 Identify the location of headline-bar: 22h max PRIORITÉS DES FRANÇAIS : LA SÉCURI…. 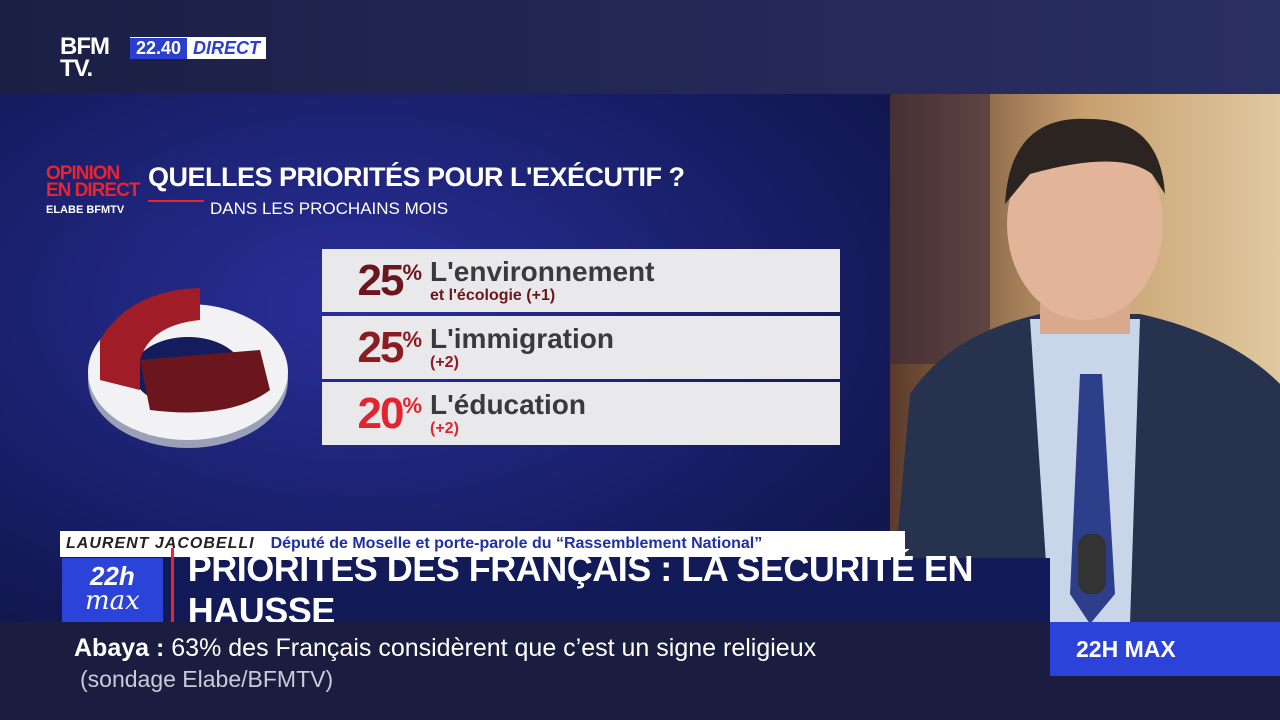
(556, 590).